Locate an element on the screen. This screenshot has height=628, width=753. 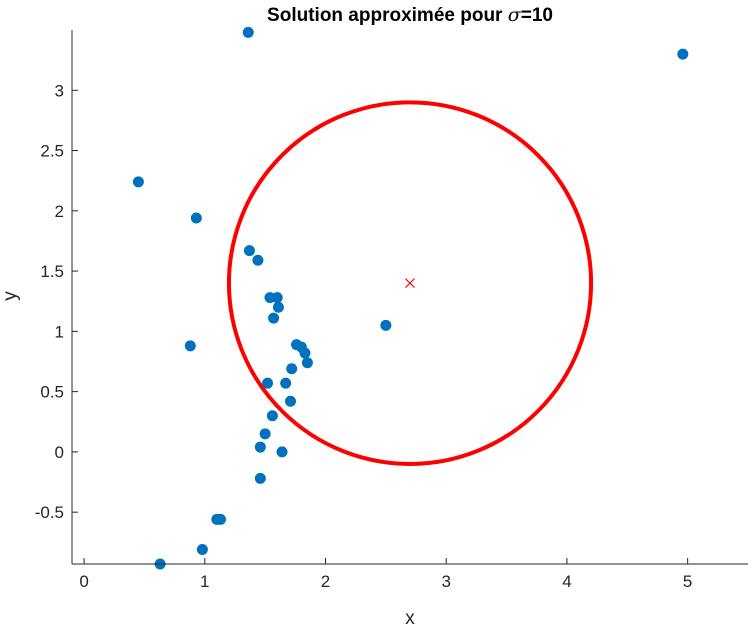
y-tick-label-4: 1.5 is located at coordinates (52, 271).